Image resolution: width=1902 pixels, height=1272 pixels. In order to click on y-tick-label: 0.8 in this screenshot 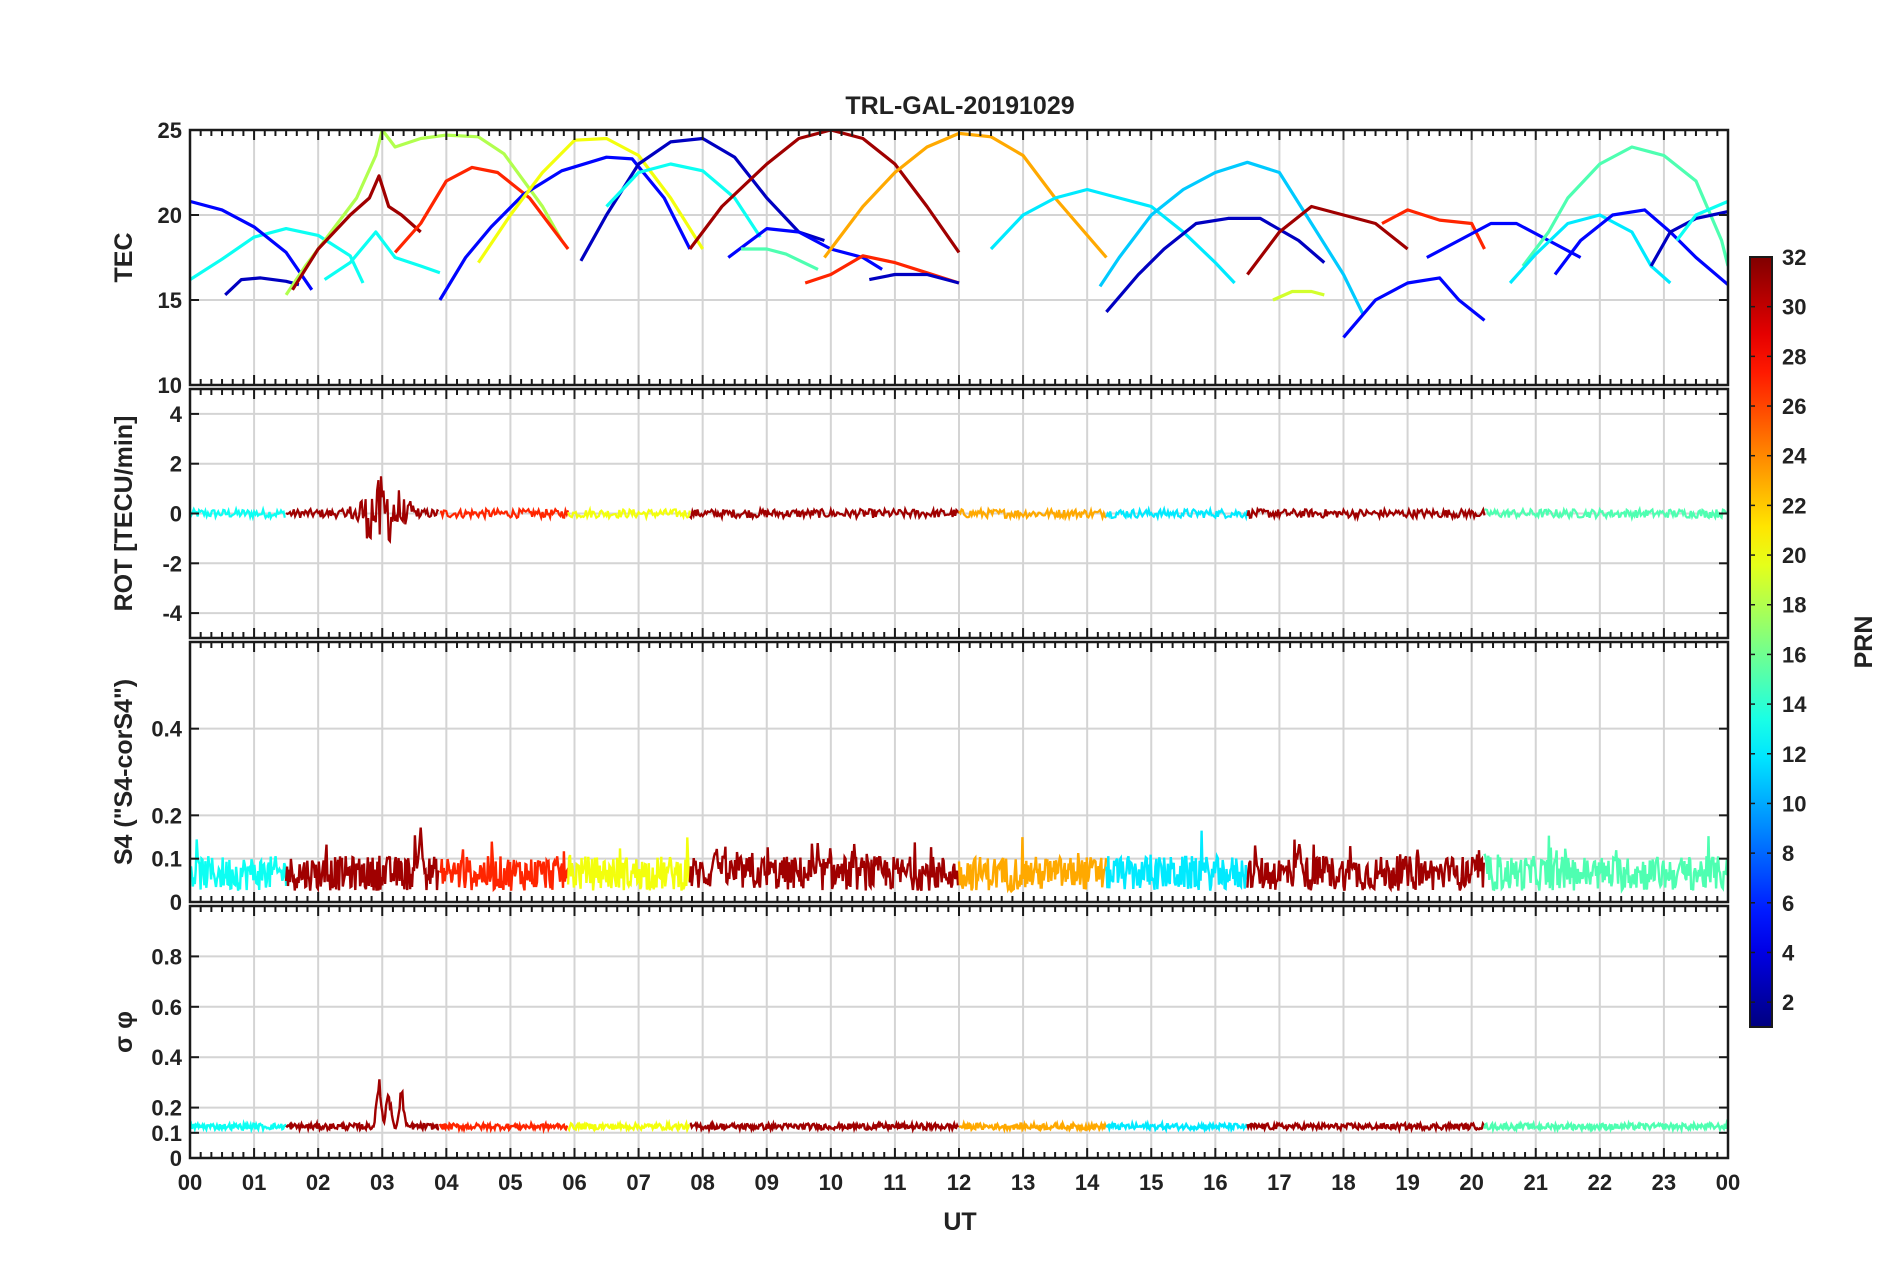, I will do `click(166, 956)`.